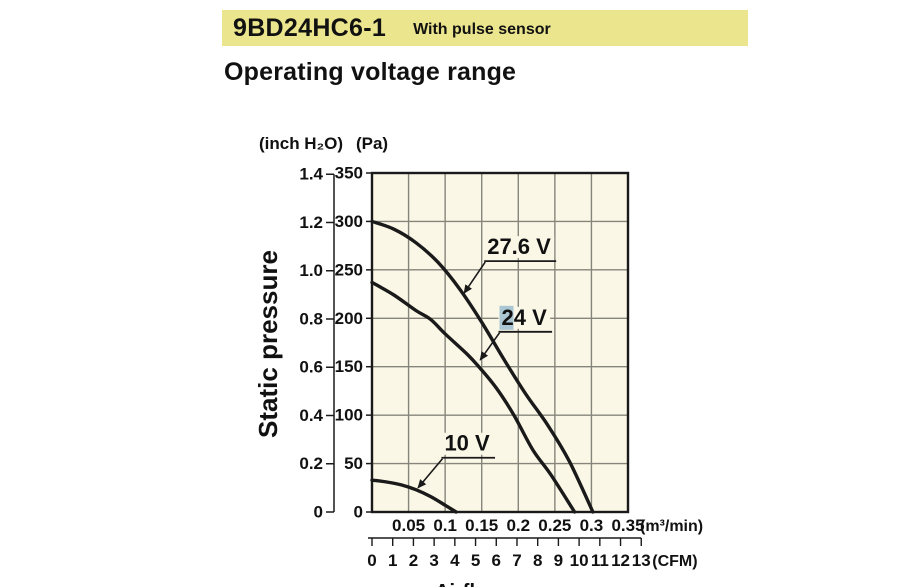 The image size is (908, 587). Describe the element at coordinates (310, 27) in the screenshot. I see `model-number: 9BD24HC6-1` at that location.